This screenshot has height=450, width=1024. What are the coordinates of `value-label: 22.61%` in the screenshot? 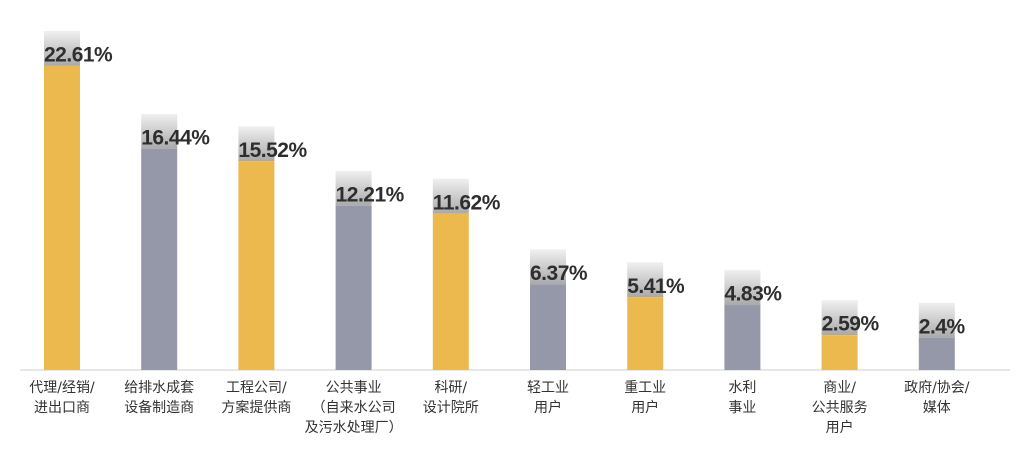 It's located at (78, 54).